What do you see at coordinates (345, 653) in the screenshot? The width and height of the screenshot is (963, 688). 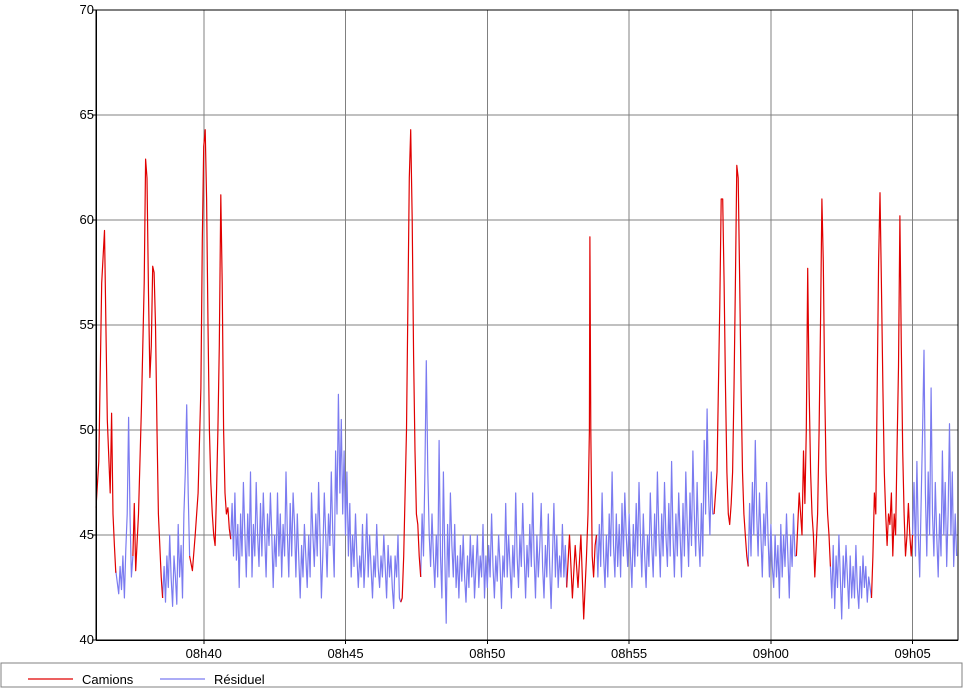 I see `x-tick-label: 08h45` at bounding box center [345, 653].